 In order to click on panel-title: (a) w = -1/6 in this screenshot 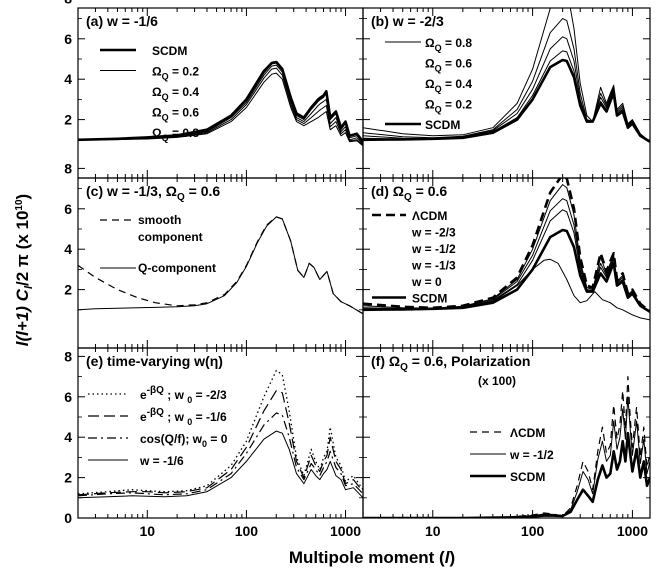, I will do `click(122, 21)`.